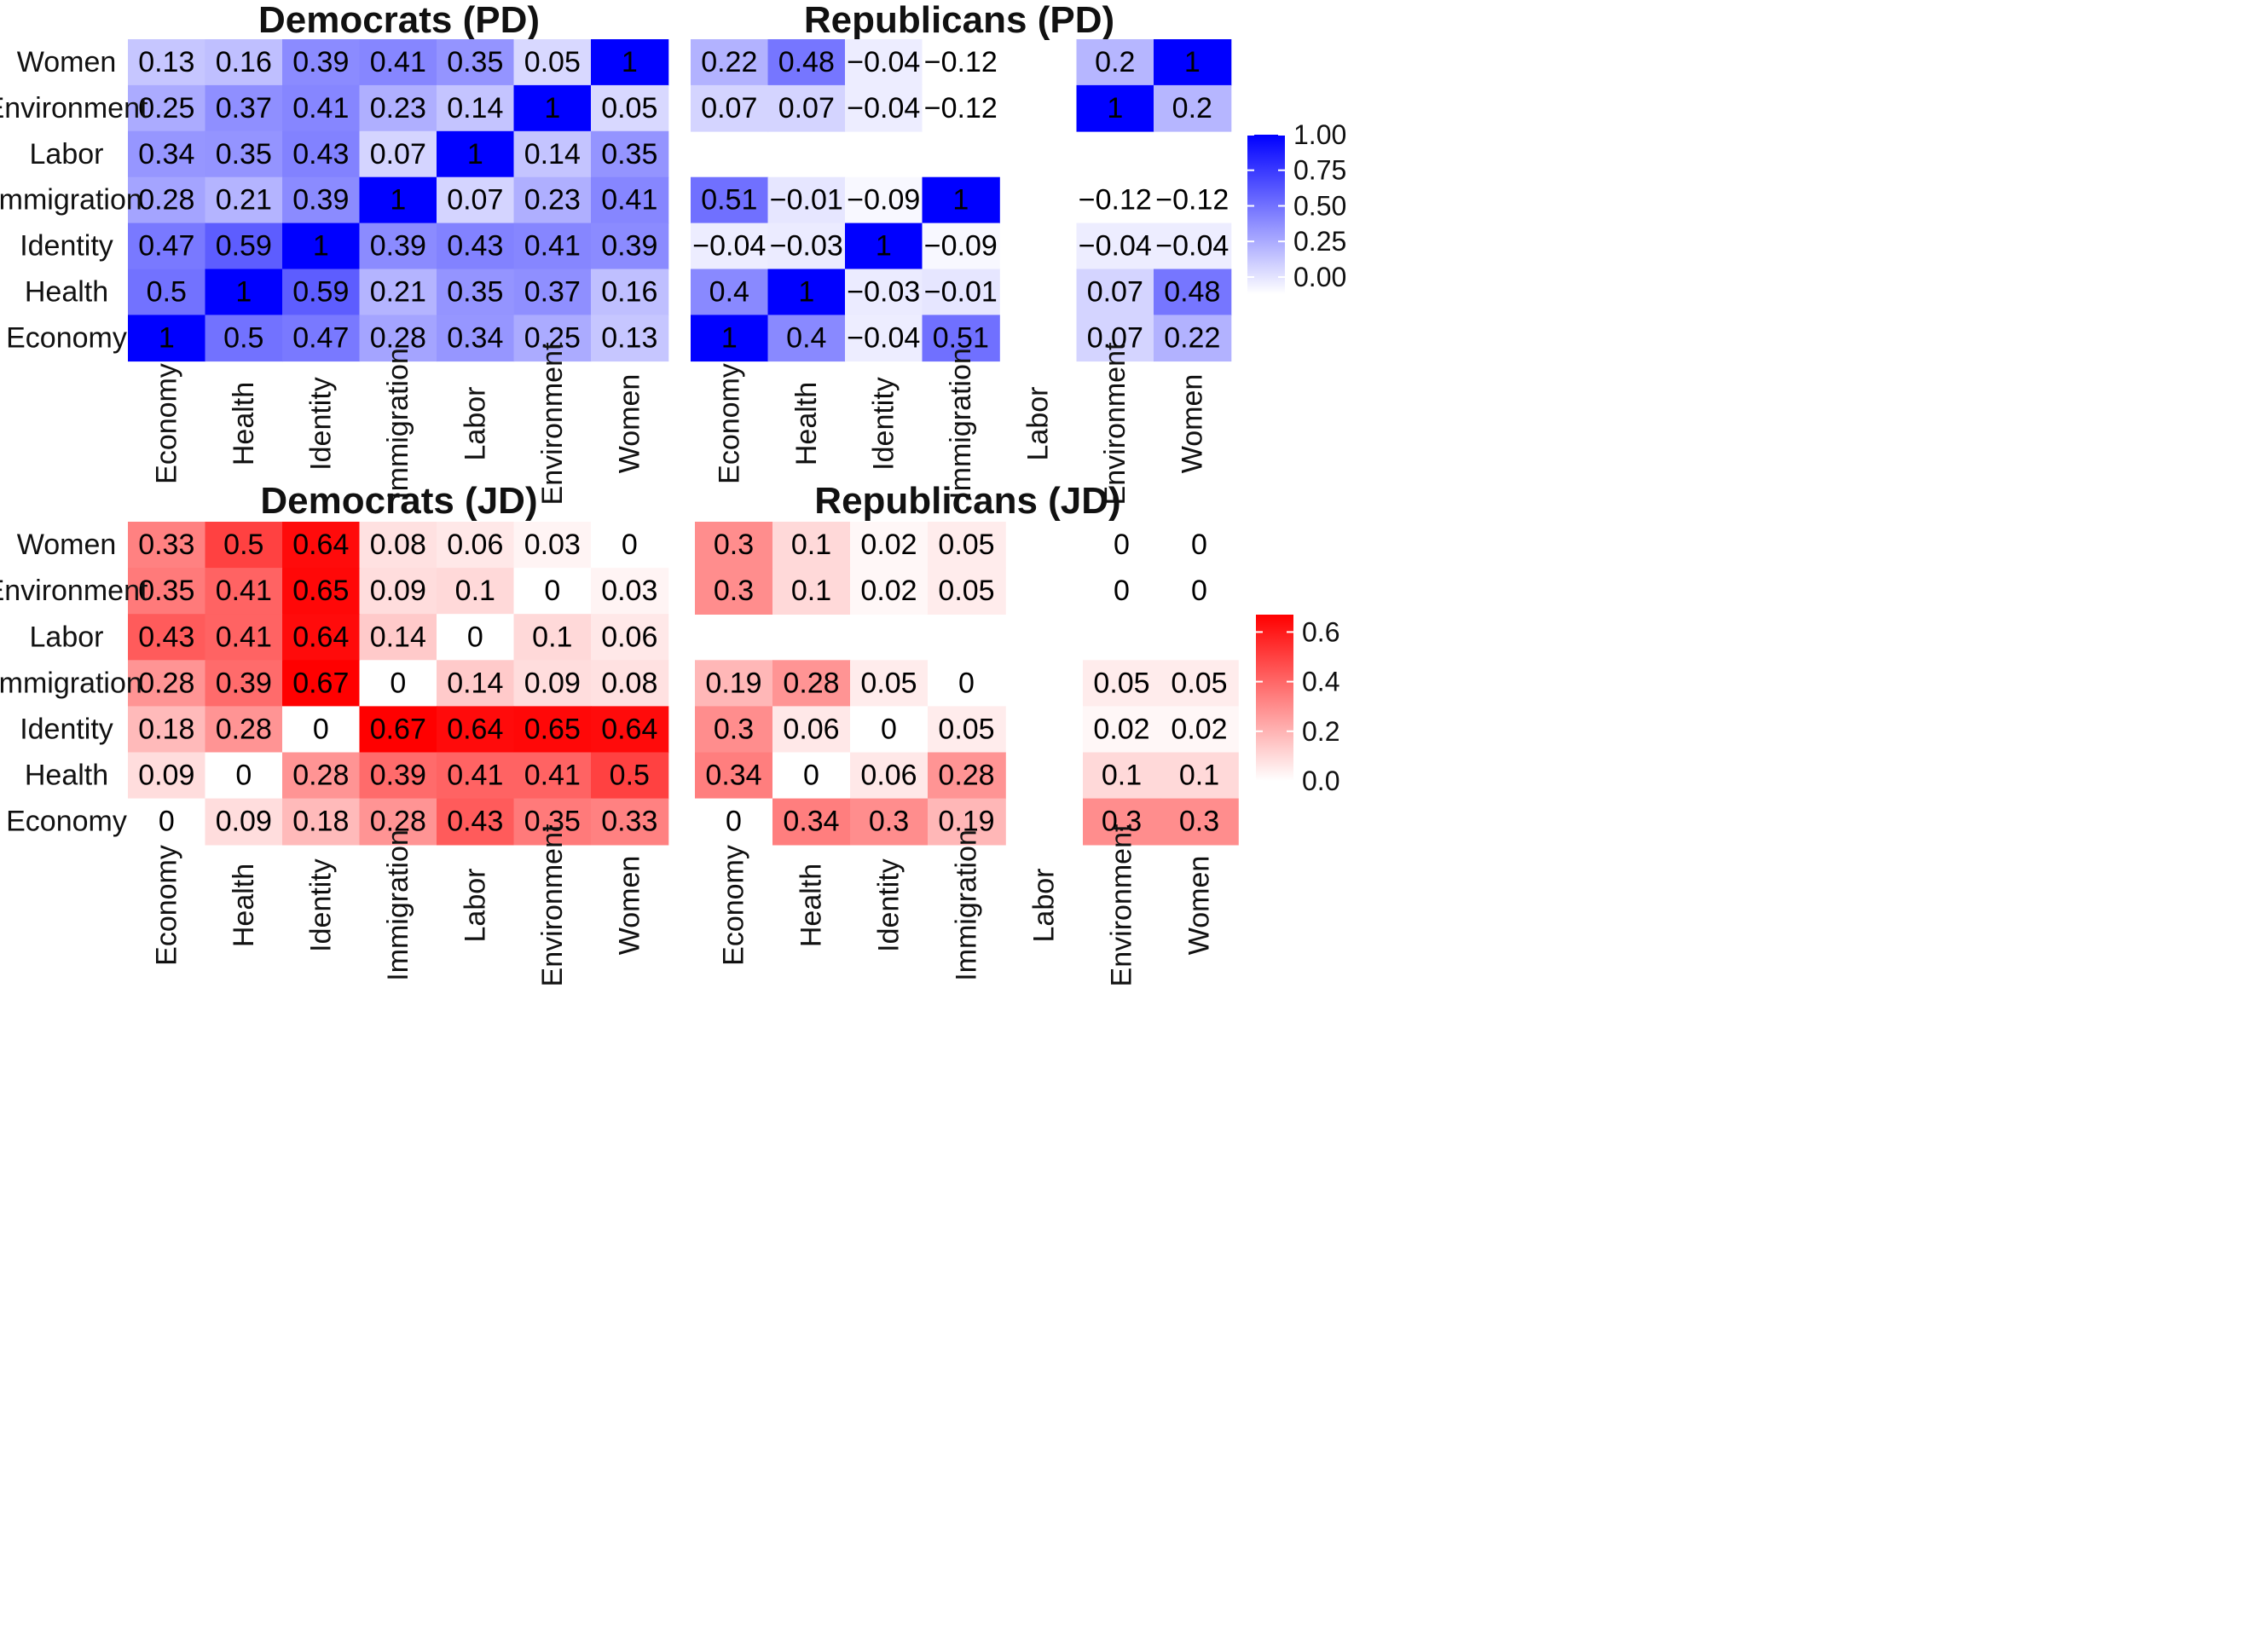 The width and height of the screenshot is (2268, 1647). What do you see at coordinates (322, 108) in the screenshot?
I see `heatmap-cell-environment-identity` at bounding box center [322, 108].